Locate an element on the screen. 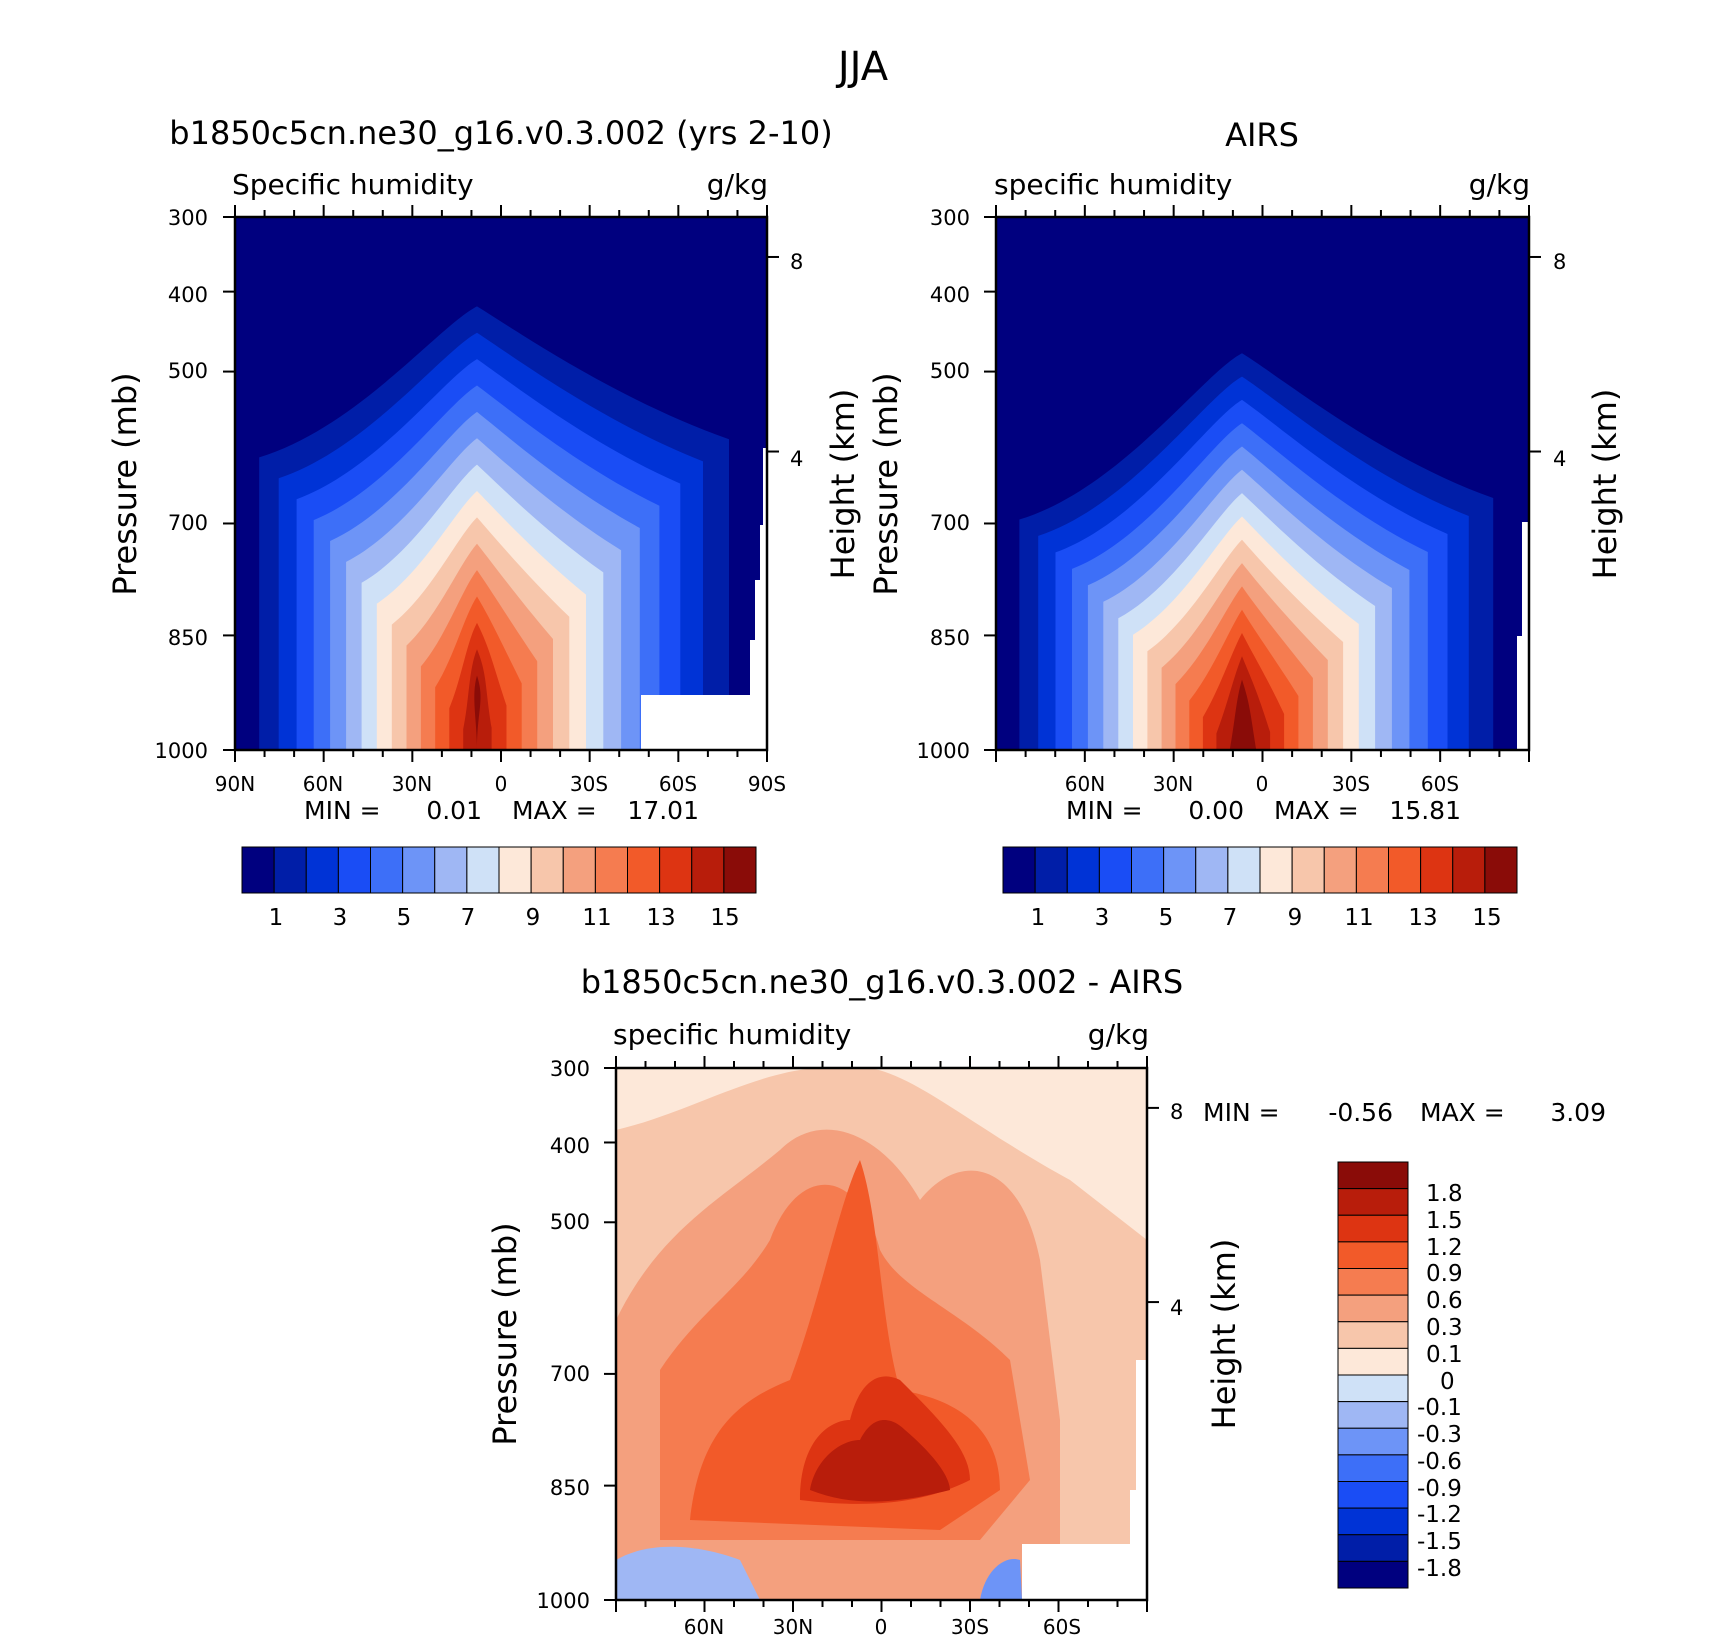  panel-obs-contours is located at coordinates (1256, 551).